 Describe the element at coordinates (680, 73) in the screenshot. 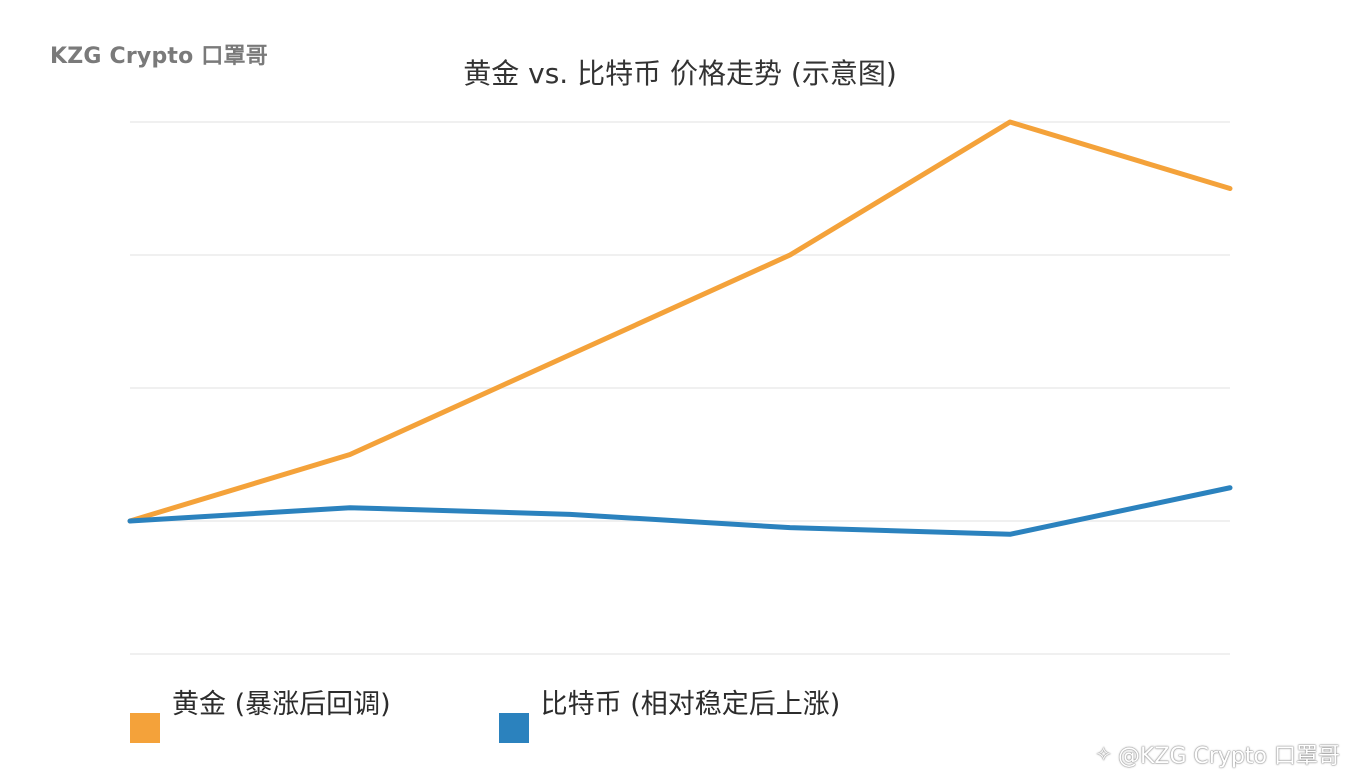

I see `chart-title: 黄金 vs. 比特币 价格走势 (示意图)` at that location.